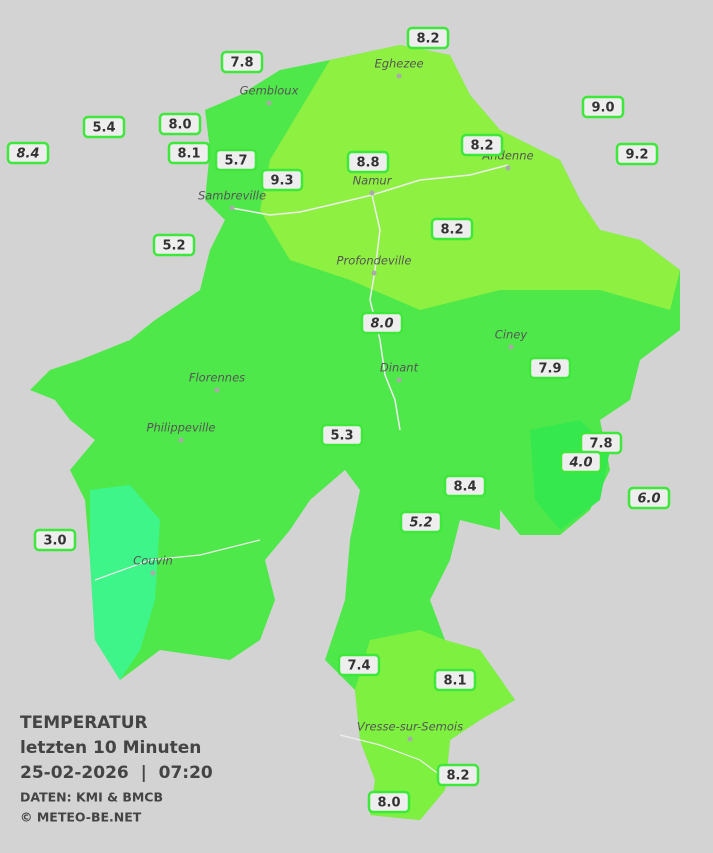  What do you see at coordinates (398, 64) in the screenshot?
I see `city-label: Eghezee` at bounding box center [398, 64].